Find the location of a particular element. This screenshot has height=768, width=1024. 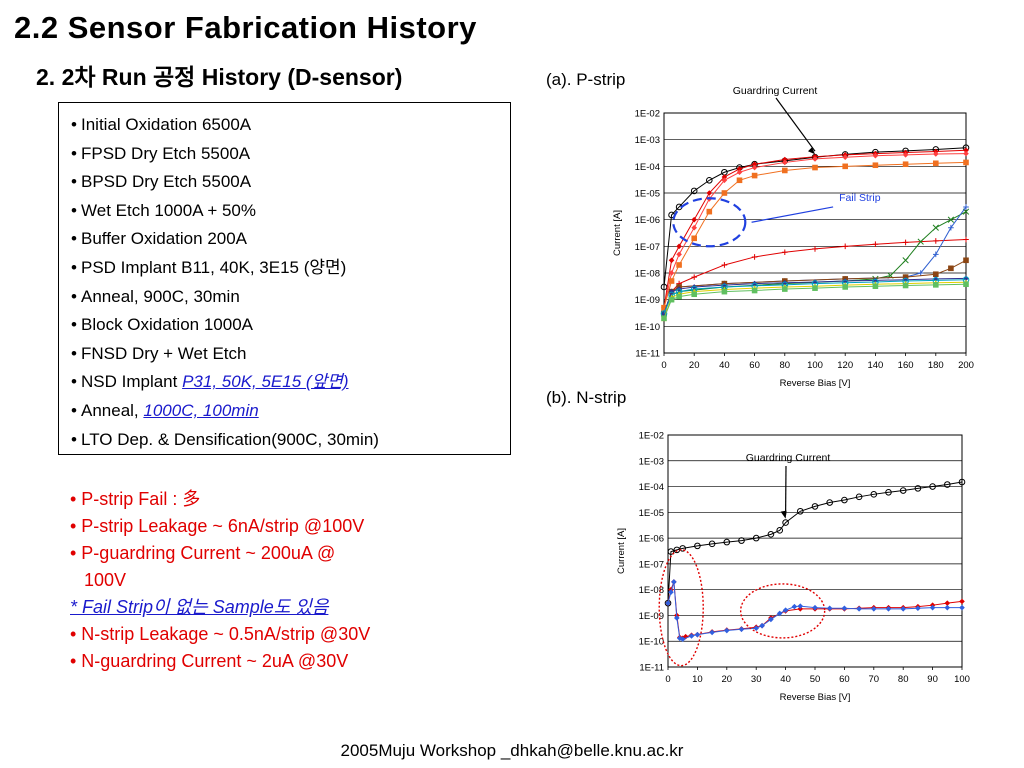

y-axis-label: Current [A] is located at coordinates (617, 233).